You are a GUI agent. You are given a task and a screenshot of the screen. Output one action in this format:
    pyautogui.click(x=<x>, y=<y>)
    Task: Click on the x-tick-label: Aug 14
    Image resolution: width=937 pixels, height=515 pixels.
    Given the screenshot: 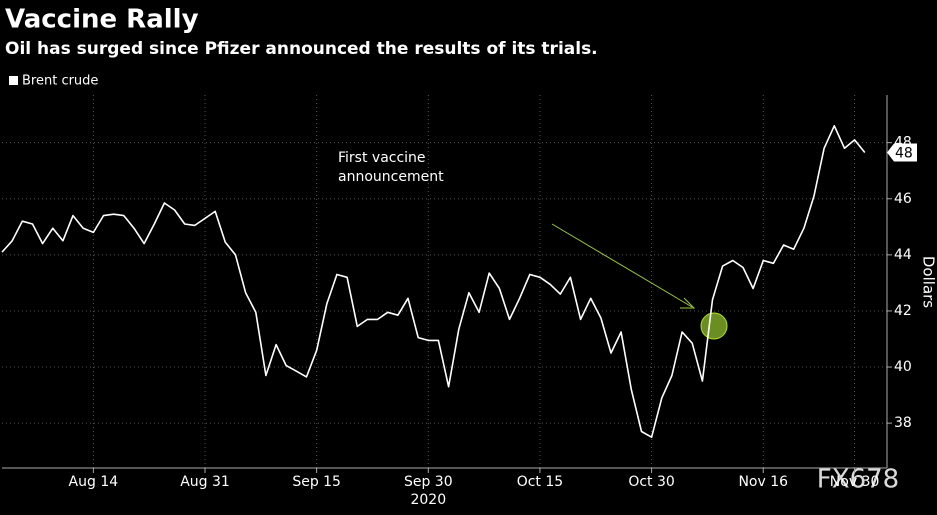 What is the action you would take?
    pyautogui.click(x=94, y=482)
    